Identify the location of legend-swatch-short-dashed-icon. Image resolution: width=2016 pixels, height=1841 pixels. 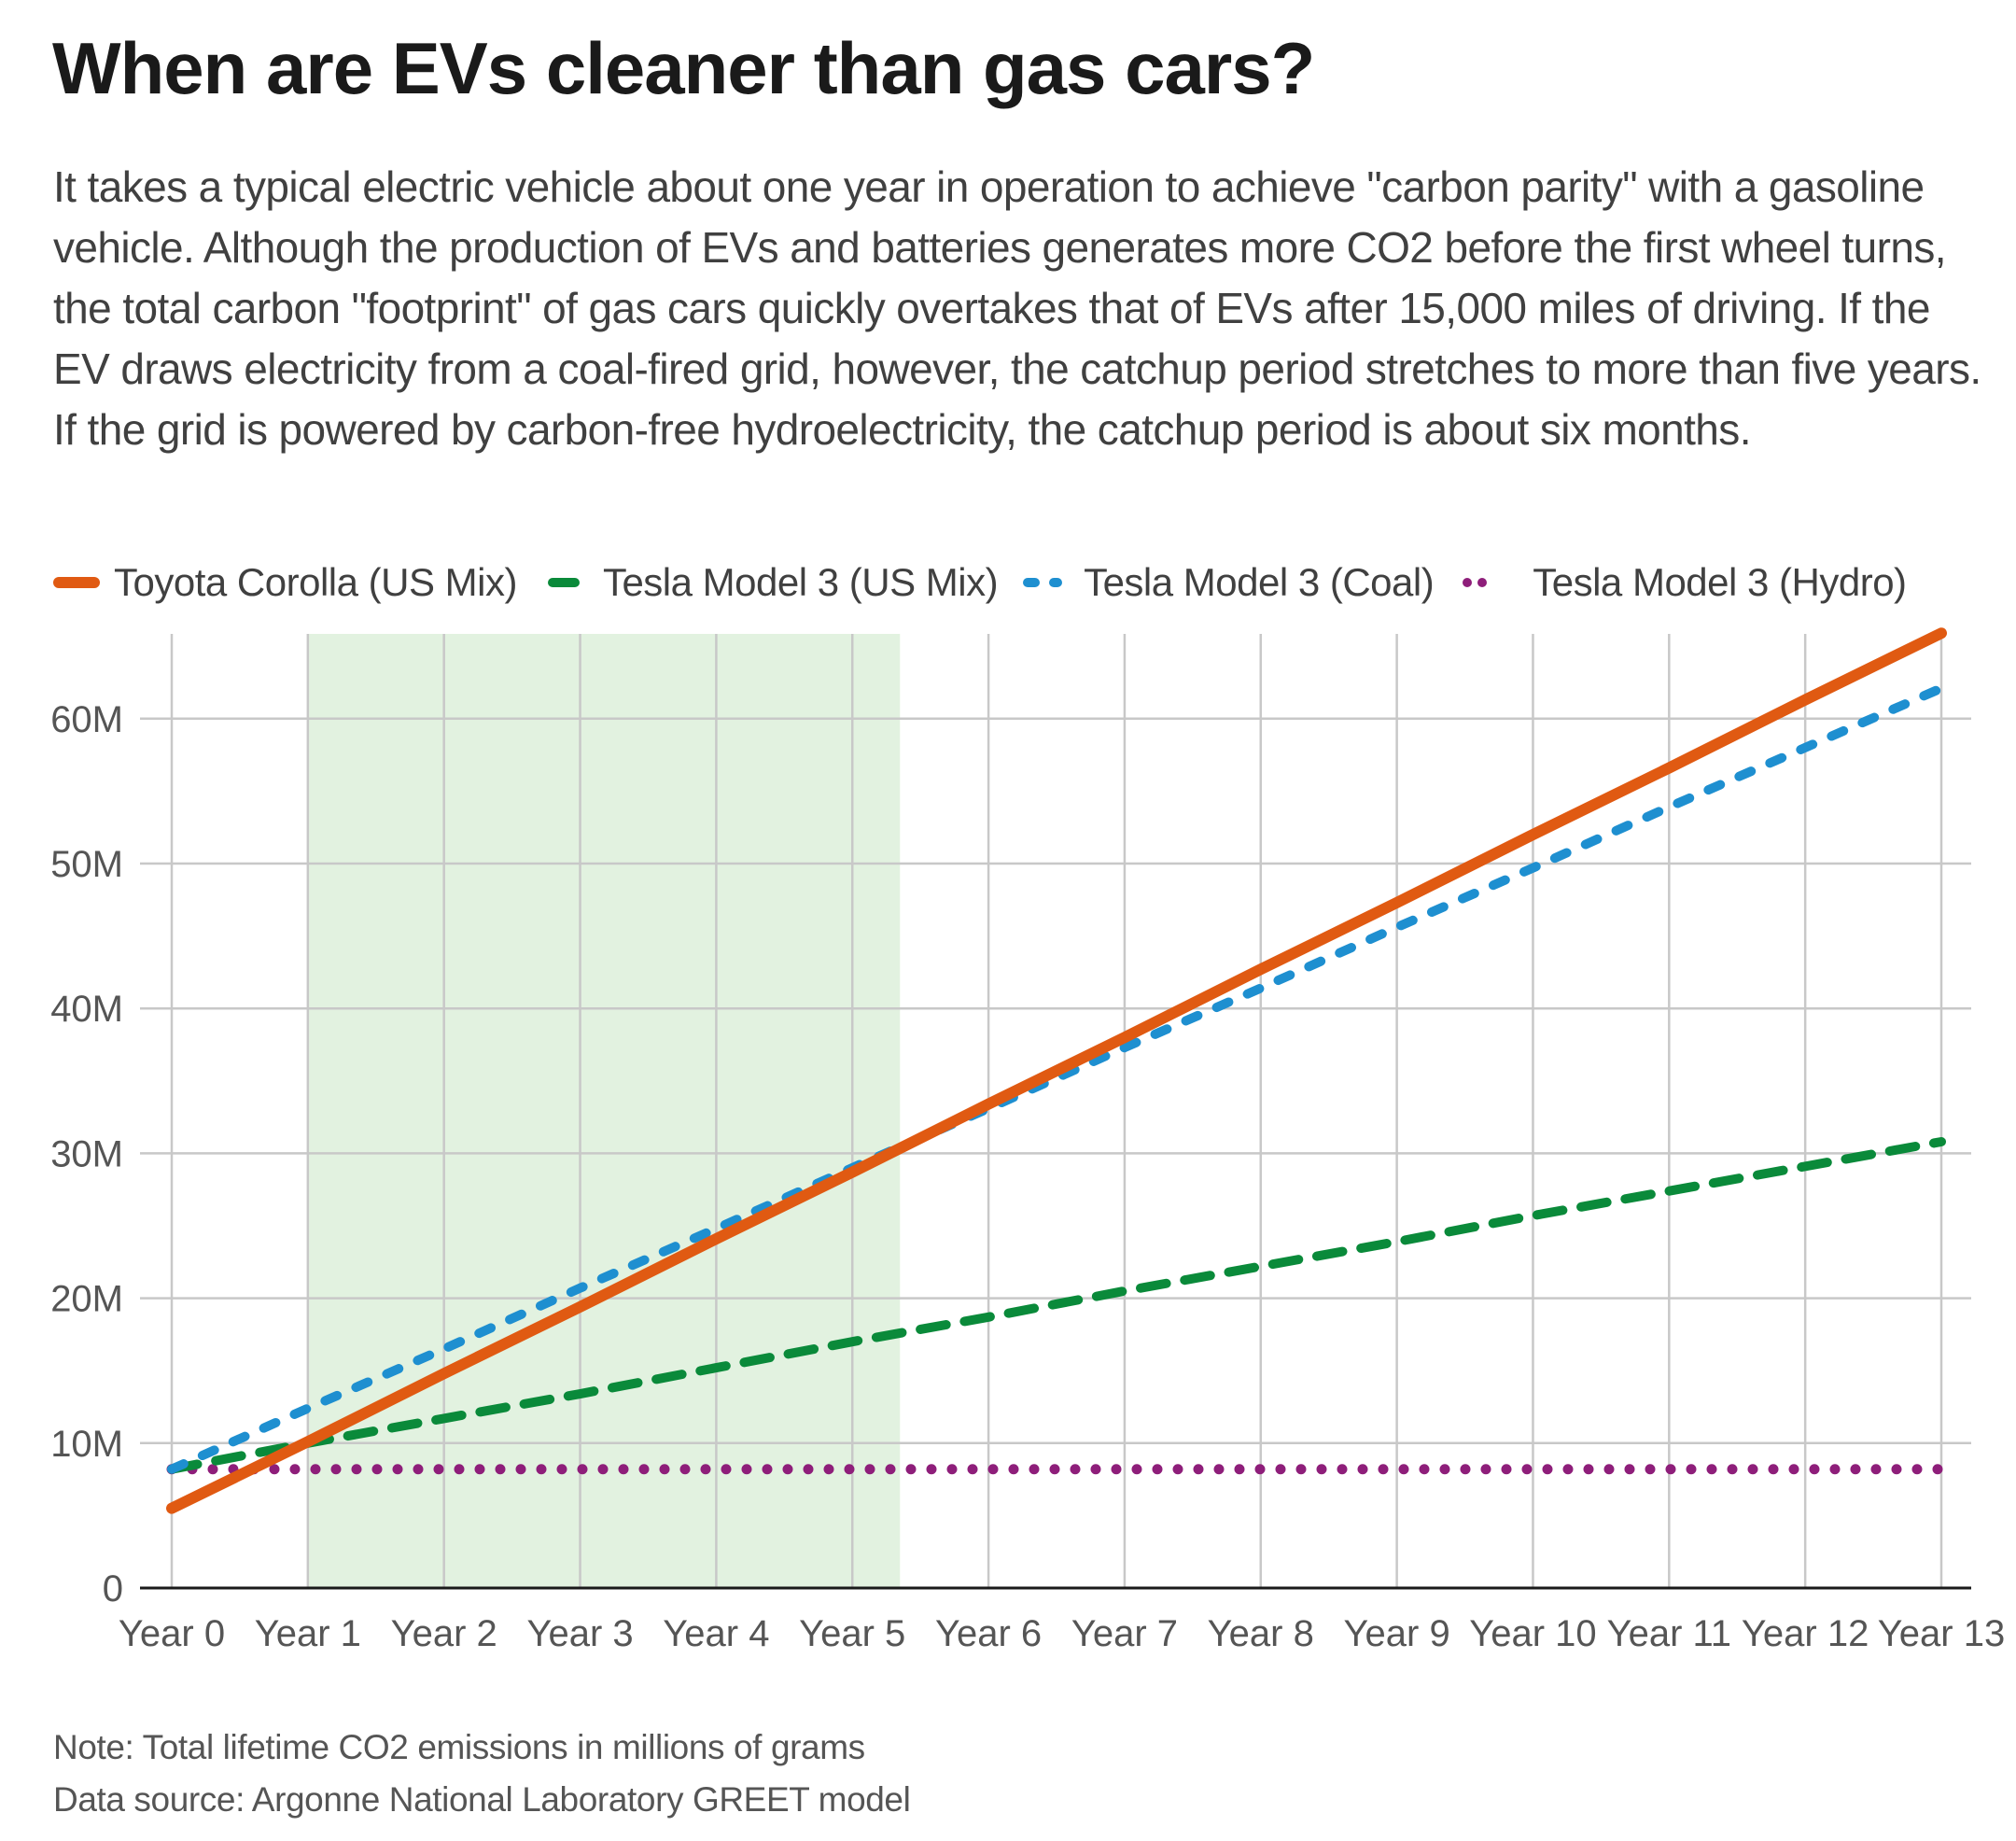
(1043, 582).